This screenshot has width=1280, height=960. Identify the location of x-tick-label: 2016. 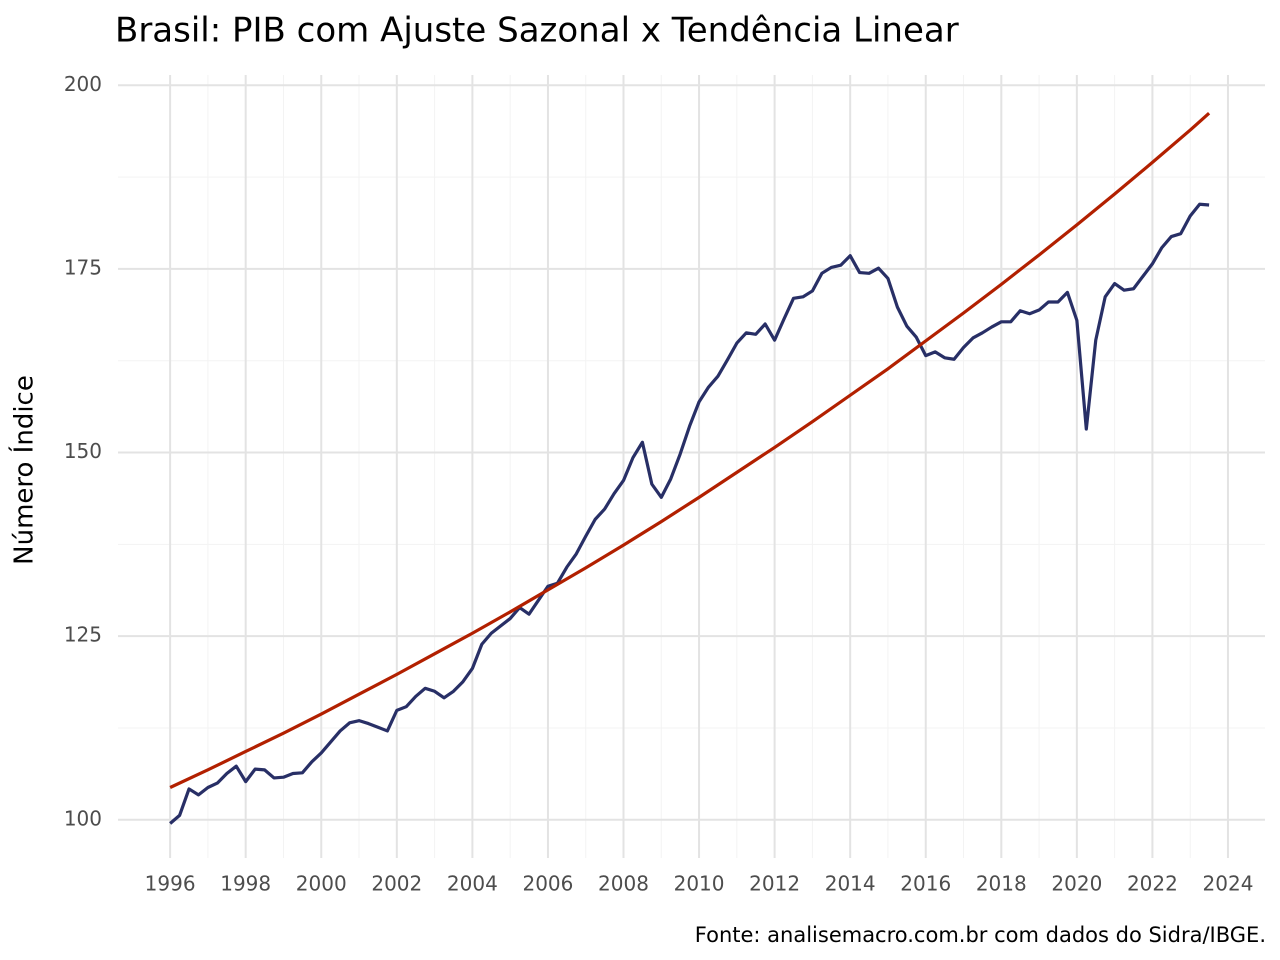
(925, 884).